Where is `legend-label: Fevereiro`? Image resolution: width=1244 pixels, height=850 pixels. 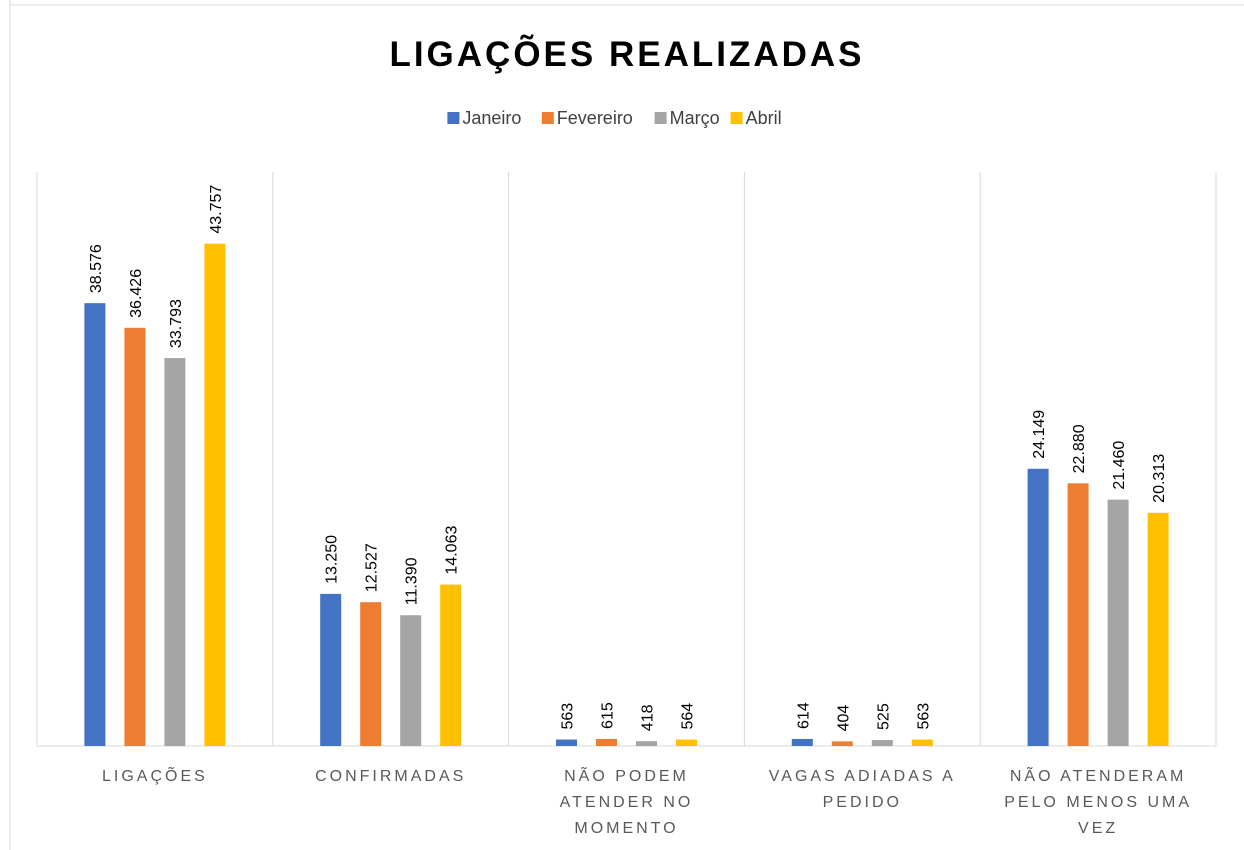 legend-label: Fevereiro is located at coordinates (595, 118).